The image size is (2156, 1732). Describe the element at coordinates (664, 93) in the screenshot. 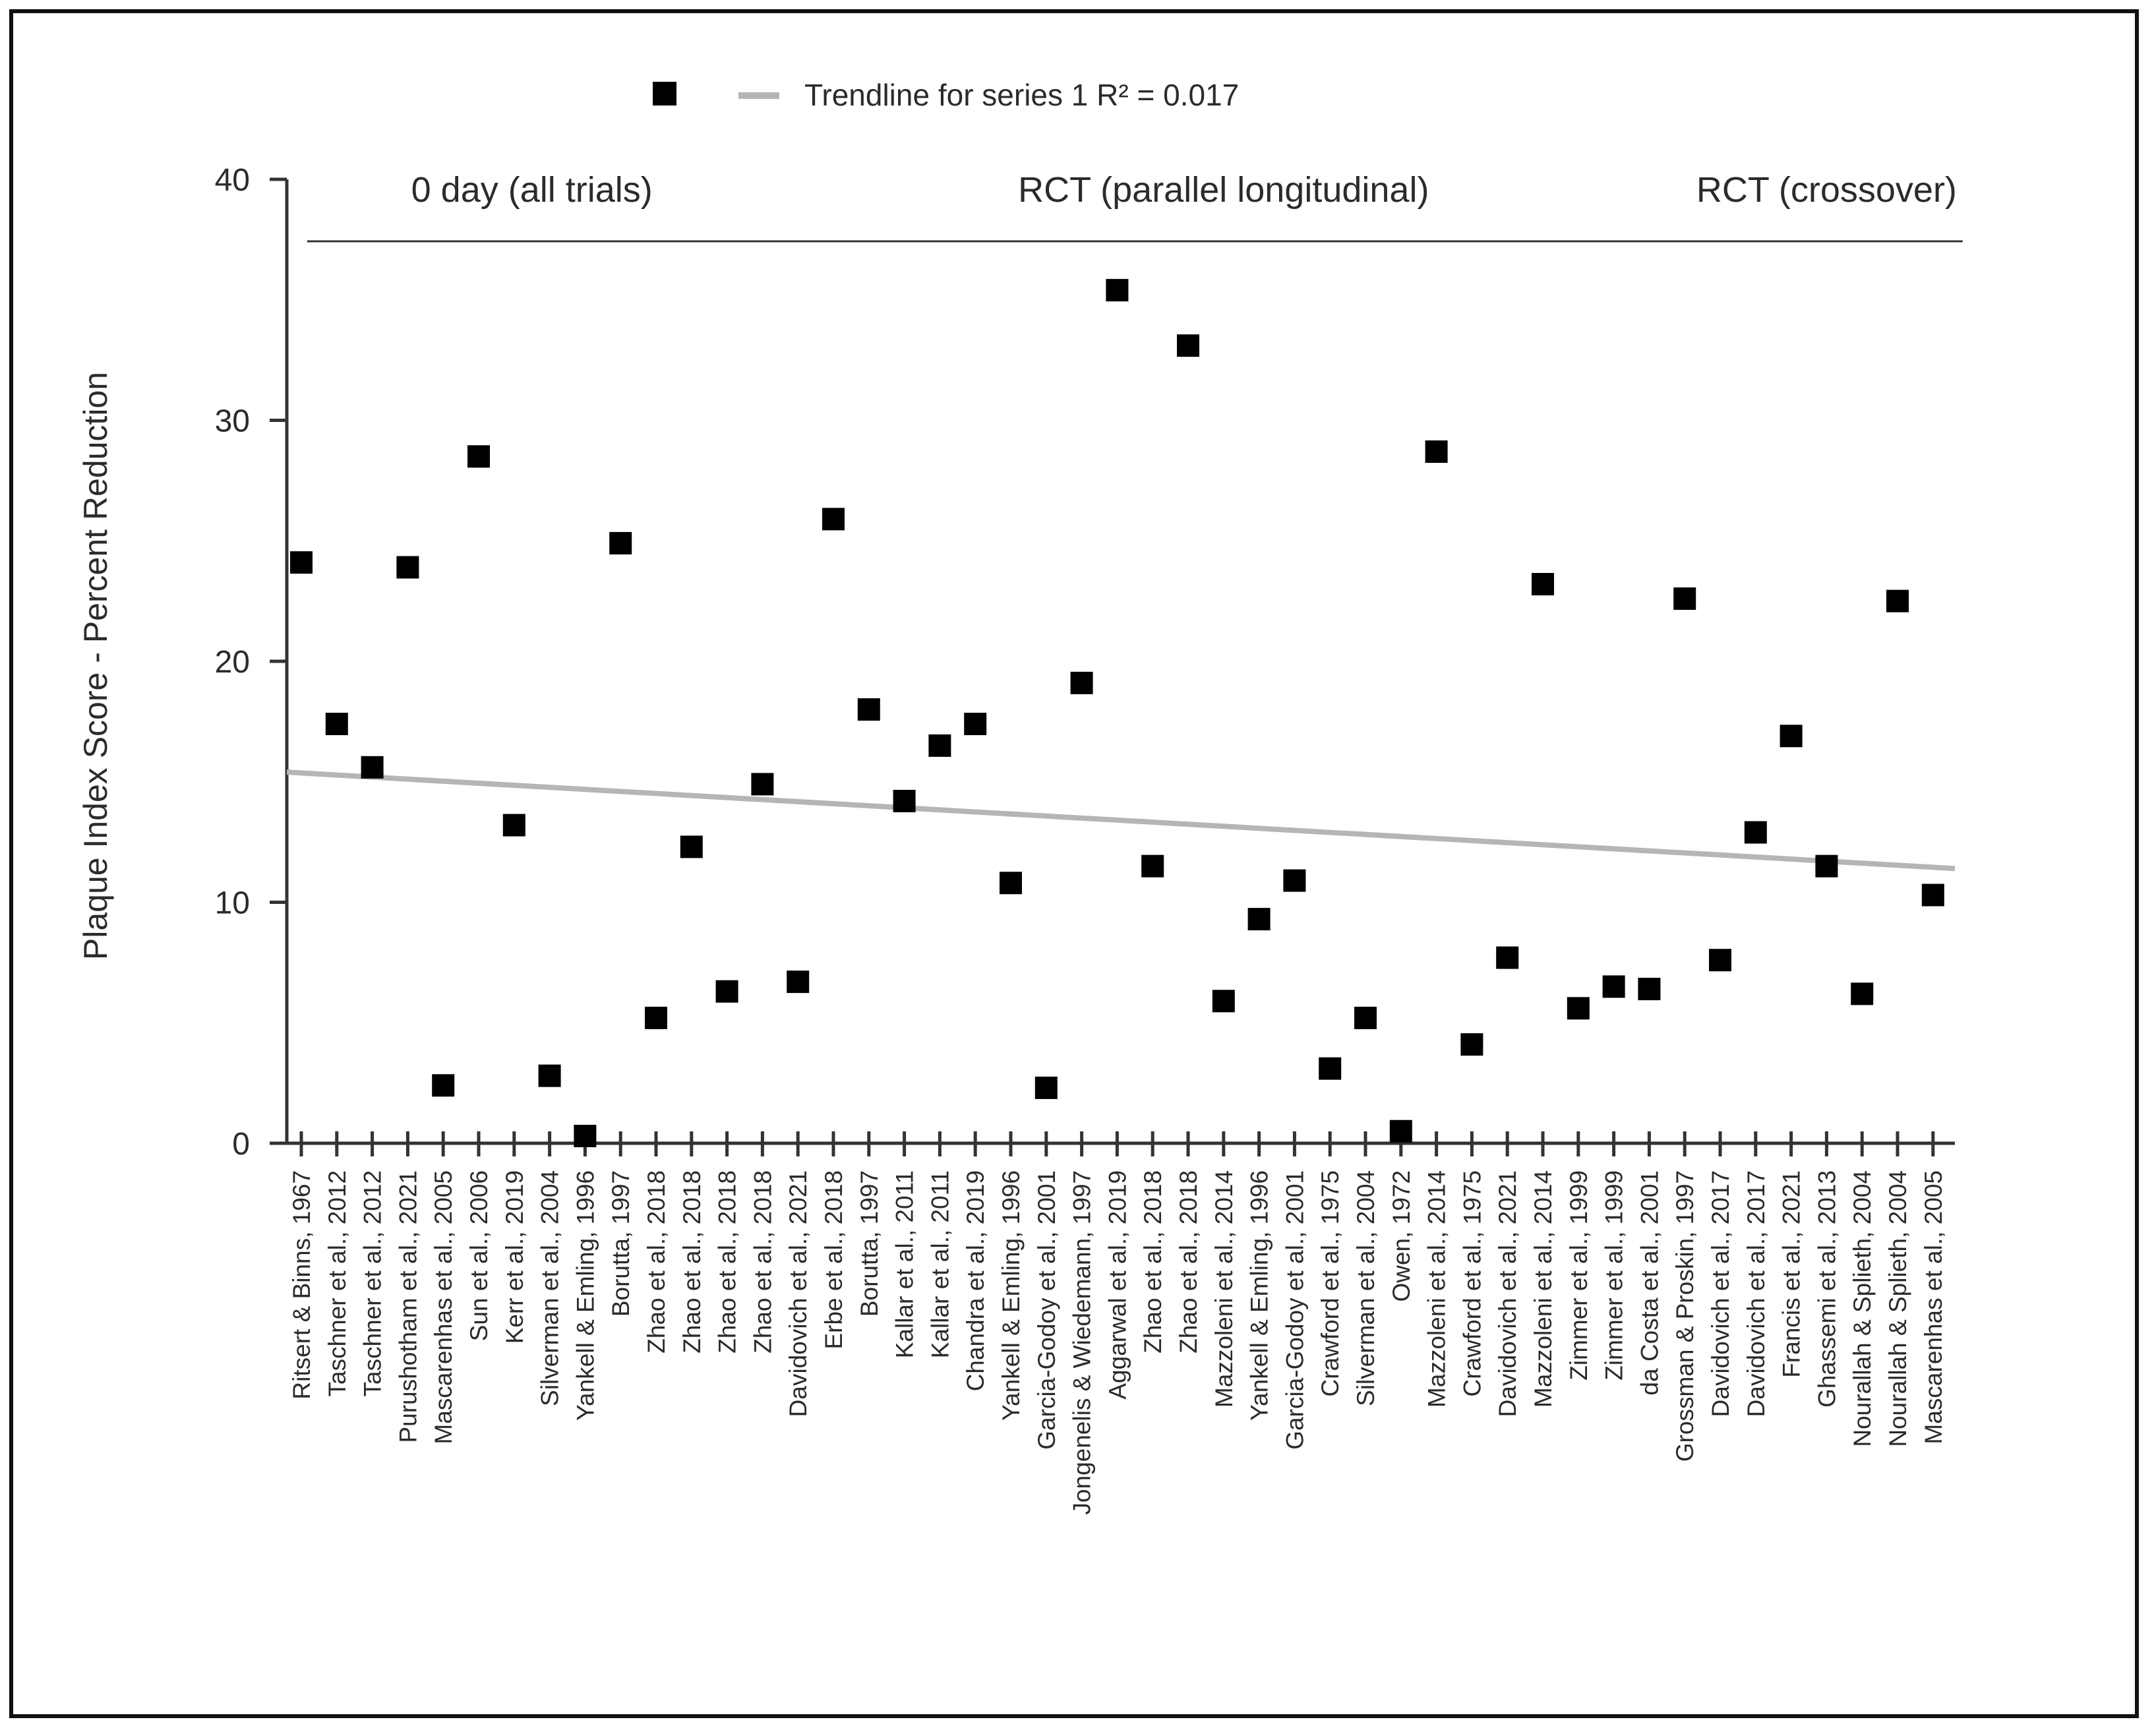

I see `legend-marker` at that location.